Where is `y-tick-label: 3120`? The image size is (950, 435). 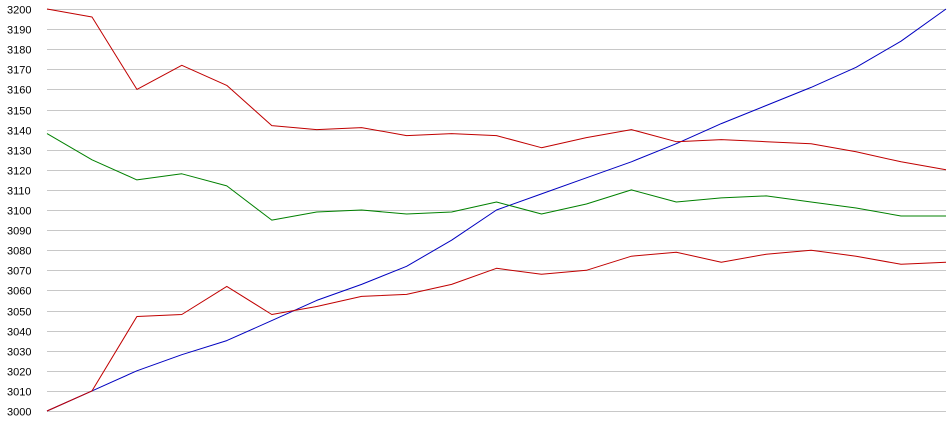
y-tick-label: 3120 is located at coordinates (19, 172).